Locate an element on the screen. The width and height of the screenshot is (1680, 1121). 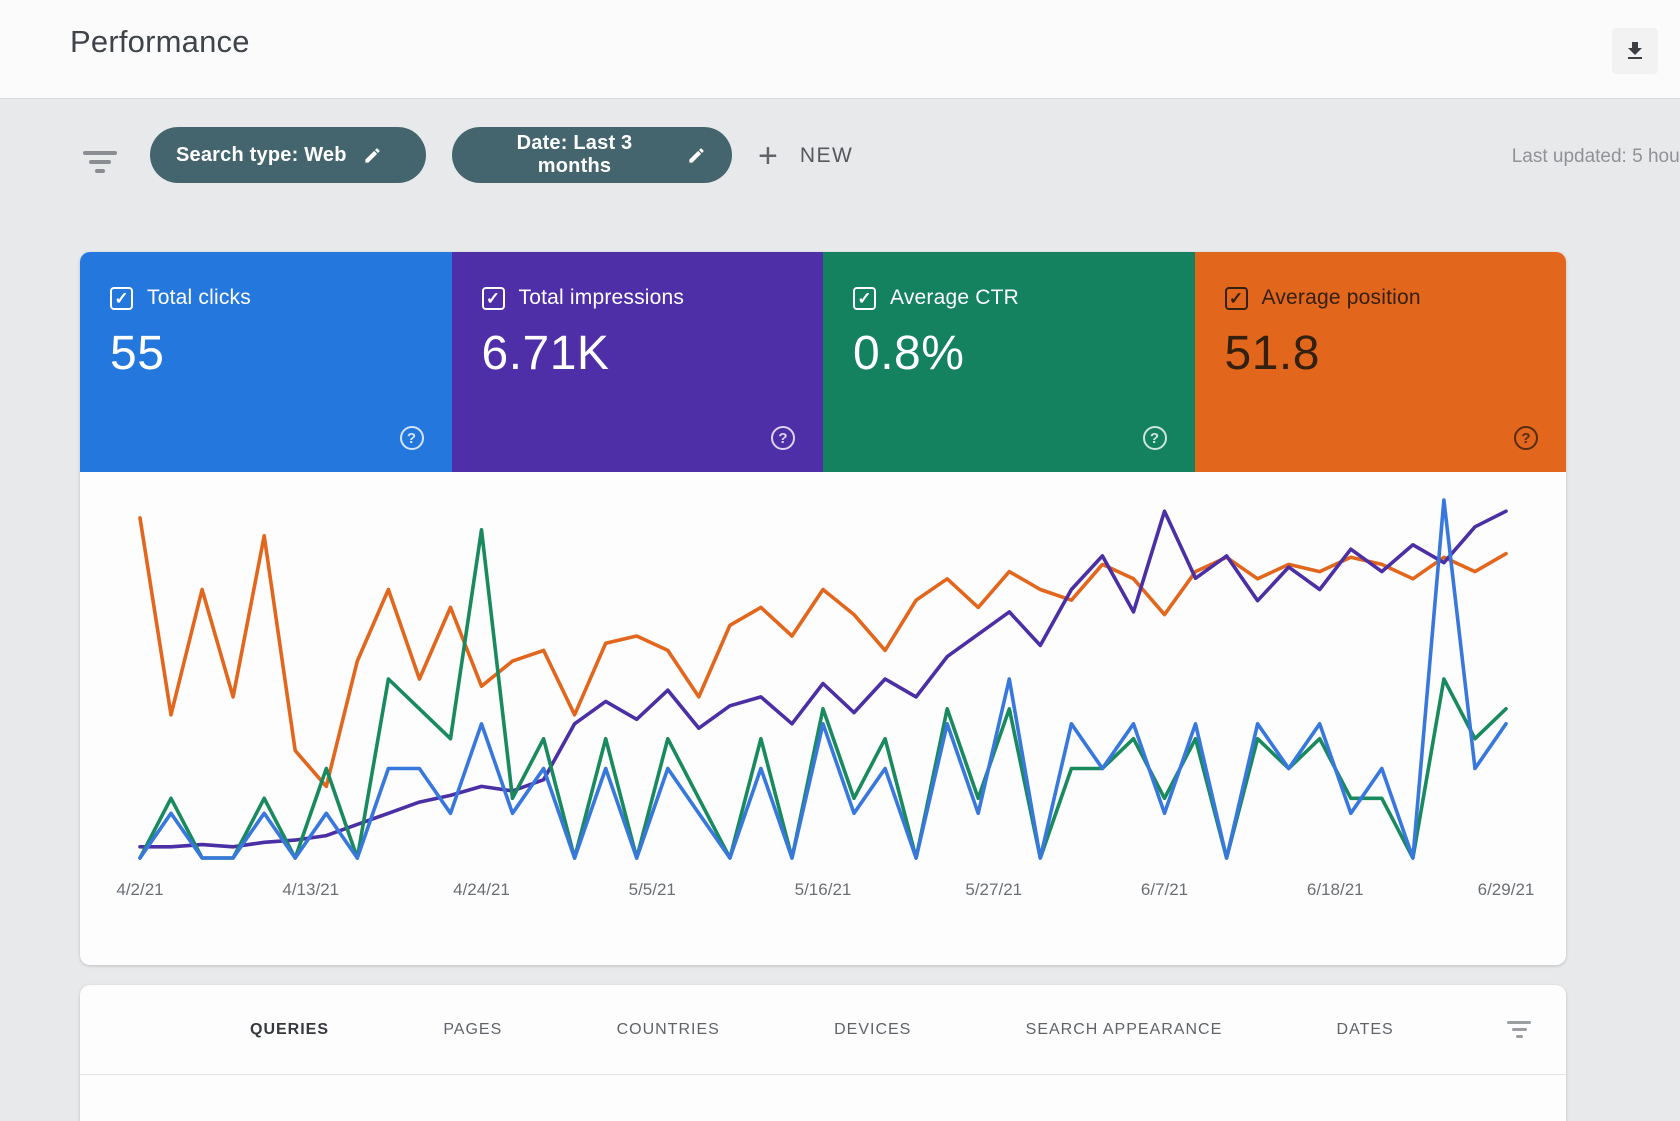
x-axis-tick-label: 4/13/21 is located at coordinates (311, 889).